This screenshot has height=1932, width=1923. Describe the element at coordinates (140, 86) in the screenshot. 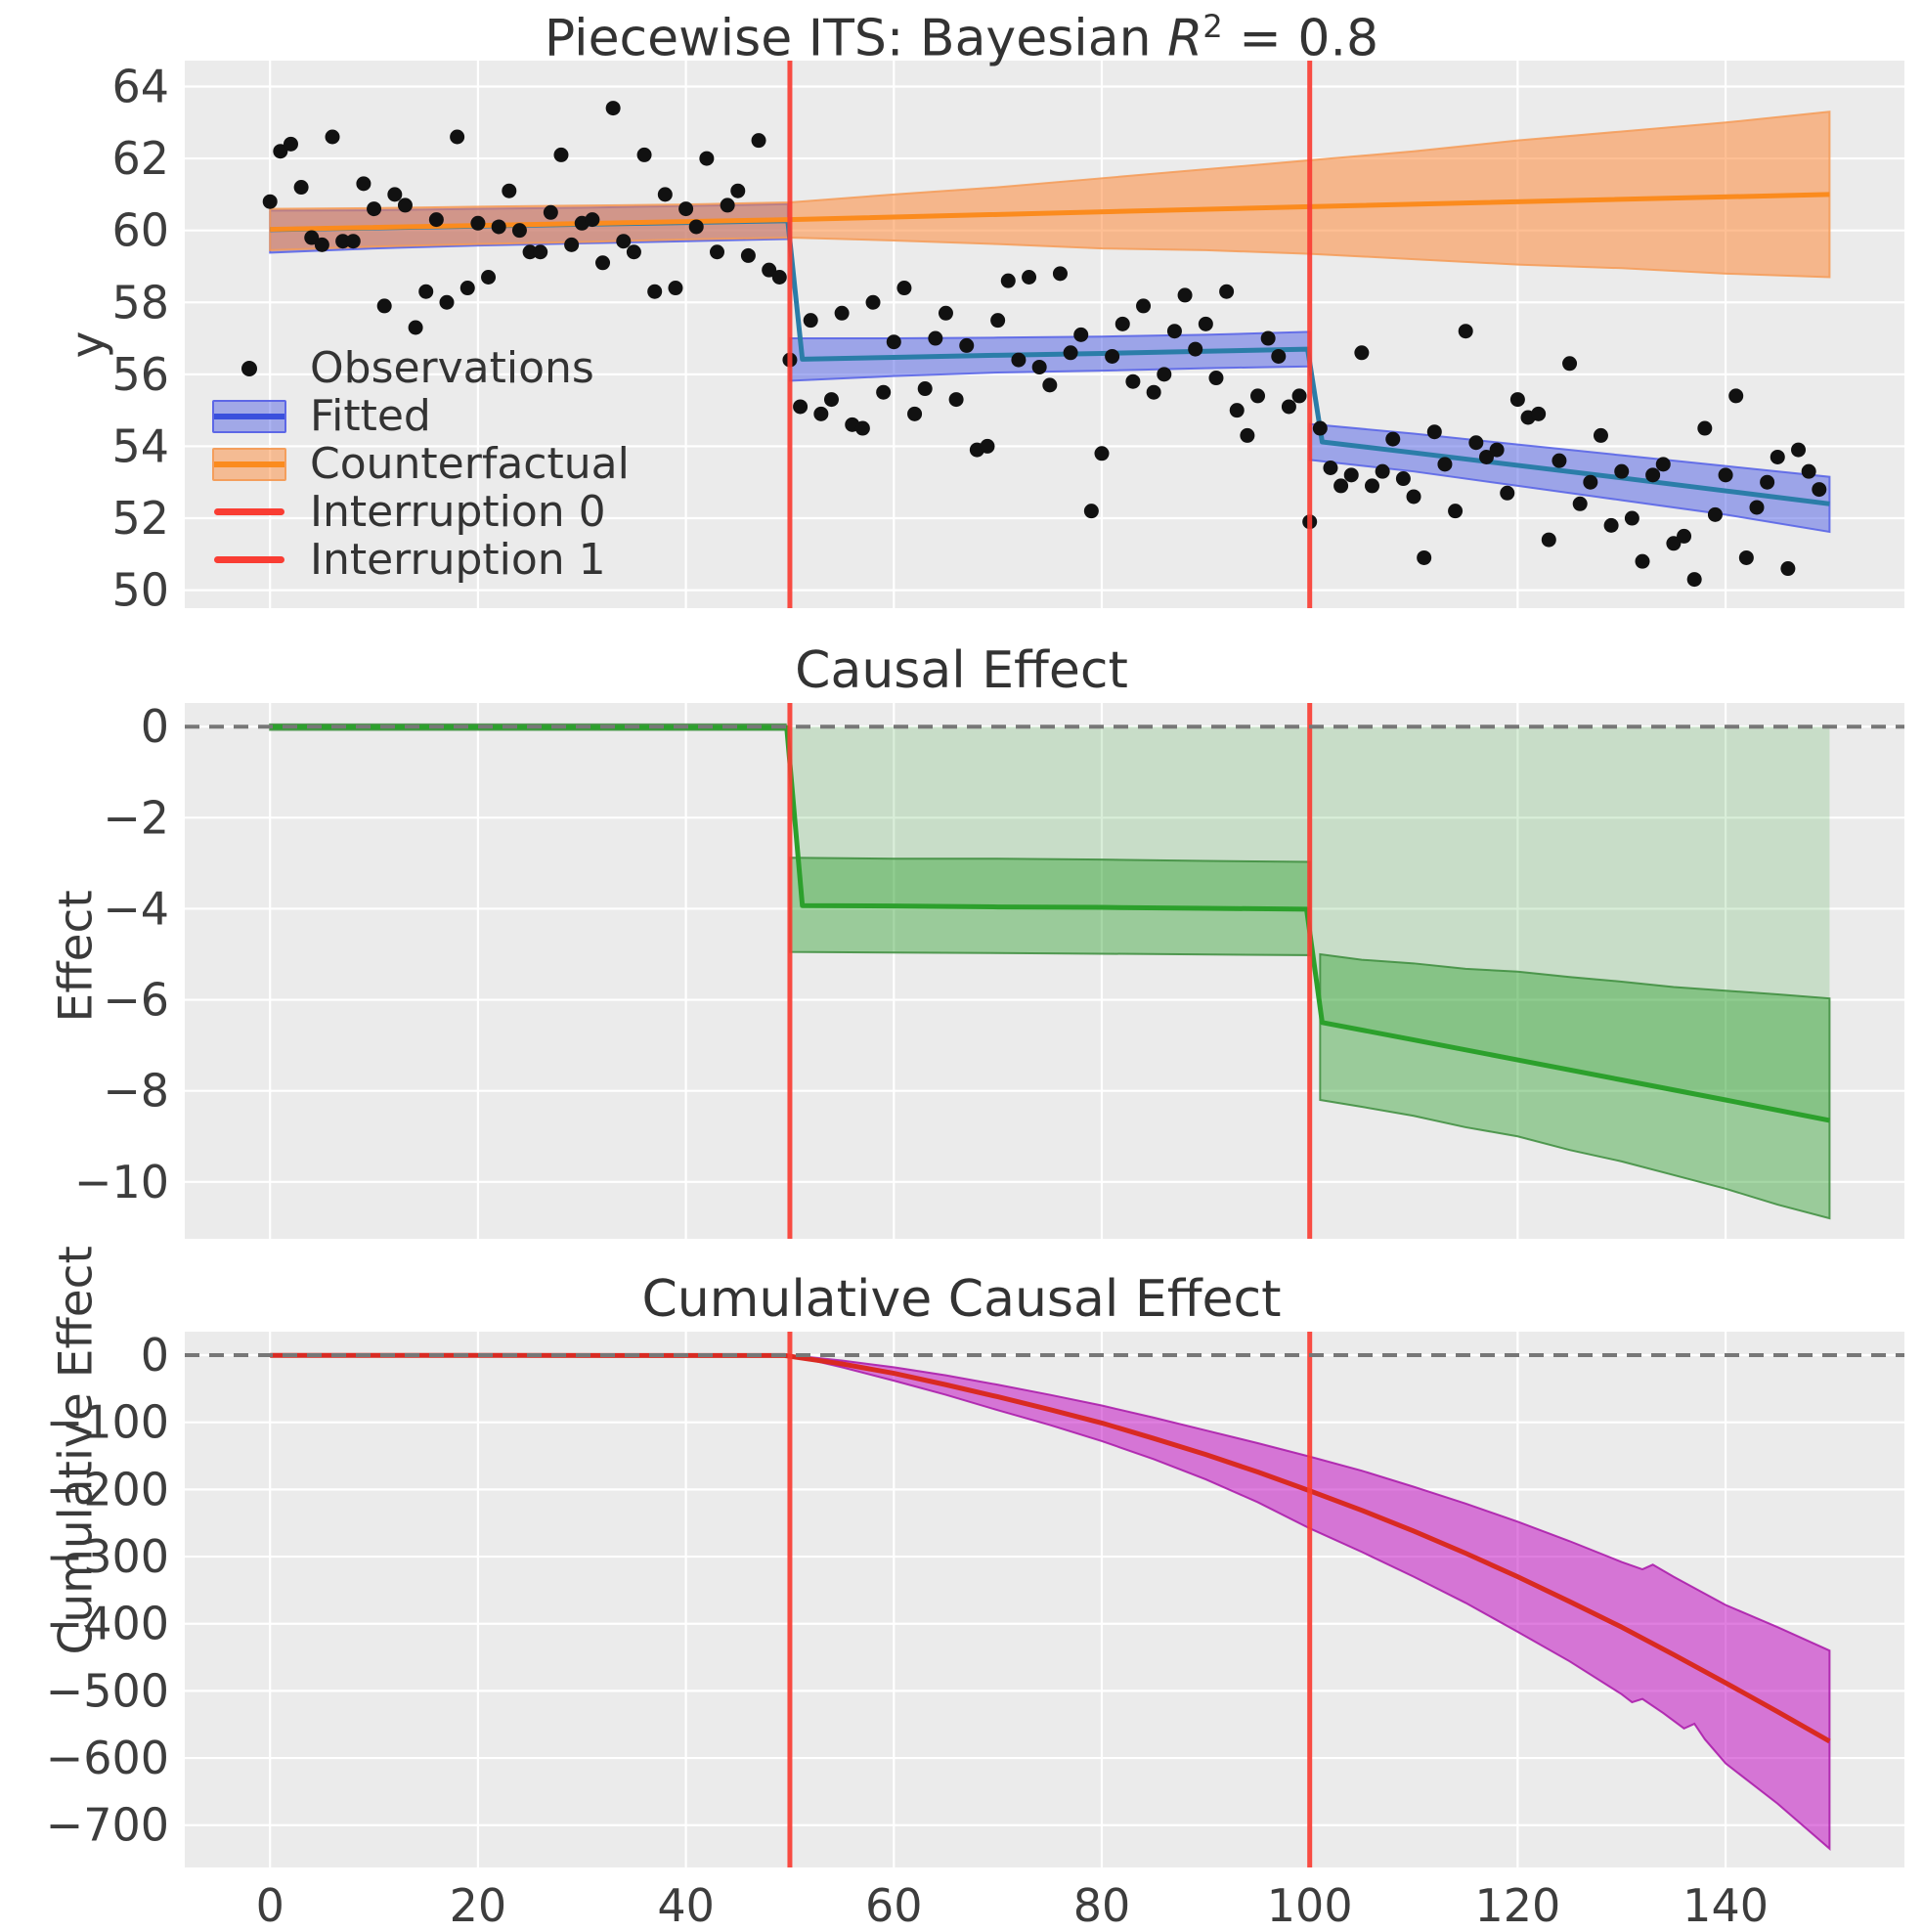

I see `y-tick-label: 64` at that location.